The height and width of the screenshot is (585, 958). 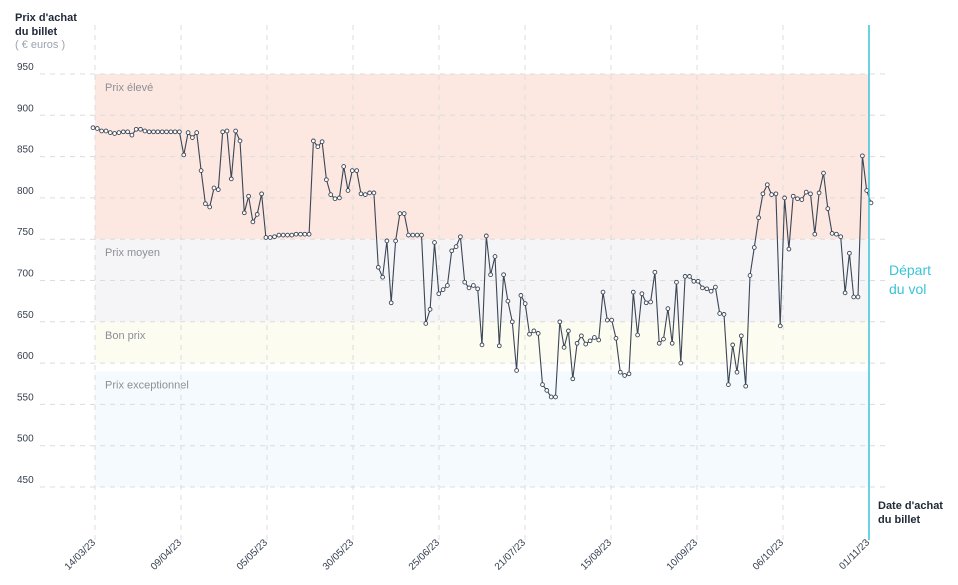 What do you see at coordinates (36, 32) in the screenshot?
I see `y-axis-title-line2: du billet` at bounding box center [36, 32].